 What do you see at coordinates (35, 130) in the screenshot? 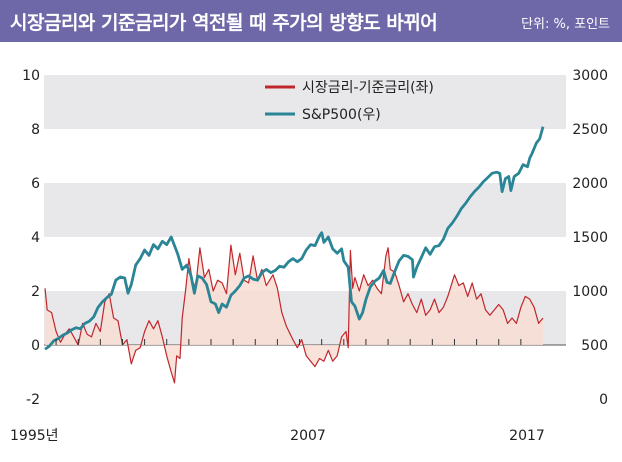
I see `left-tick-label: 8` at bounding box center [35, 130].